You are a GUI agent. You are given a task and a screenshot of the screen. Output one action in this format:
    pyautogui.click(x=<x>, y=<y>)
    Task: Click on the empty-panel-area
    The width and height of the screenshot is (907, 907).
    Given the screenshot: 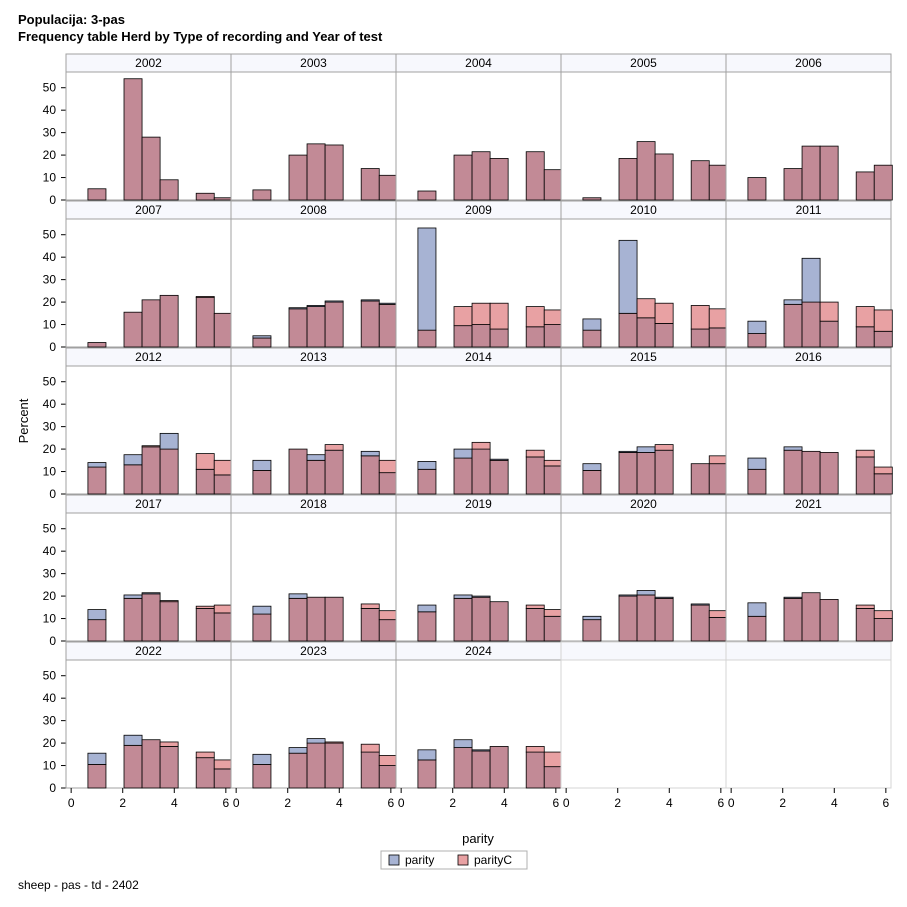 What is the action you would take?
    pyautogui.click(x=643, y=724)
    